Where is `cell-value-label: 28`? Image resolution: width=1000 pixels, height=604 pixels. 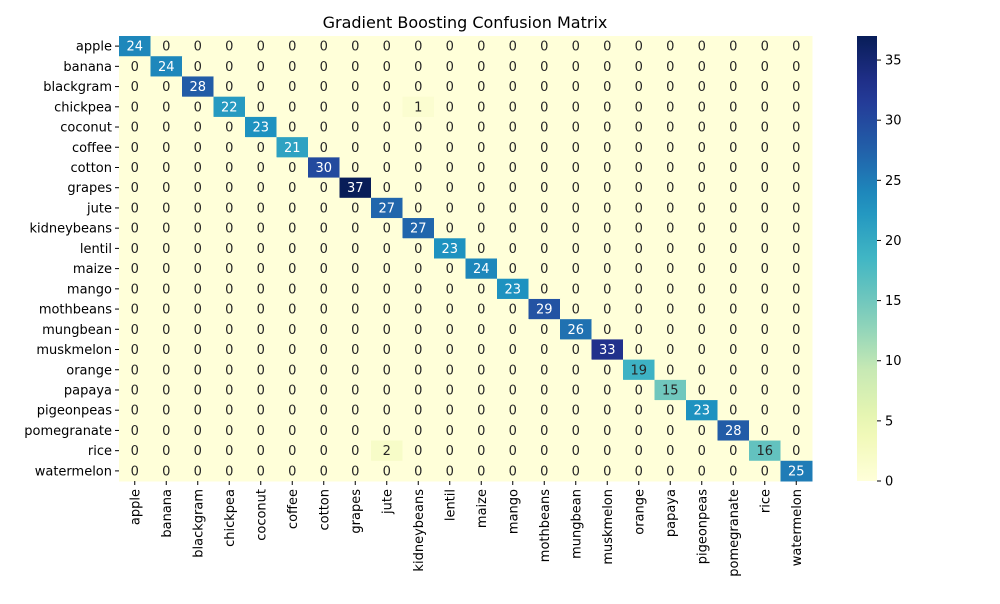
cell-value-label: 28 is located at coordinates (733, 431).